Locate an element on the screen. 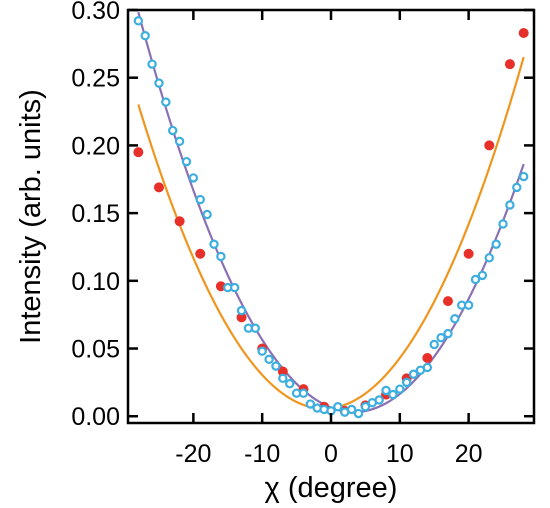  x-tick-label: 10 is located at coordinates (400, 454).